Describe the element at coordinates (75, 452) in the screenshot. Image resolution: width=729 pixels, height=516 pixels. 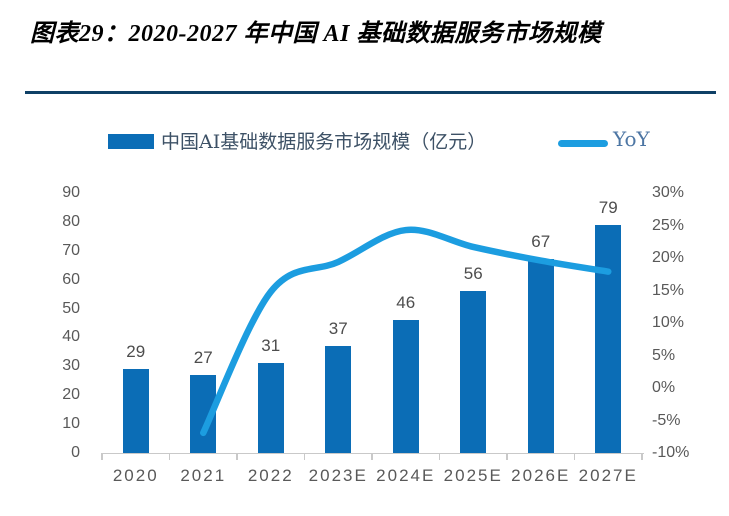
I see `left-axis-tick: 0` at that location.